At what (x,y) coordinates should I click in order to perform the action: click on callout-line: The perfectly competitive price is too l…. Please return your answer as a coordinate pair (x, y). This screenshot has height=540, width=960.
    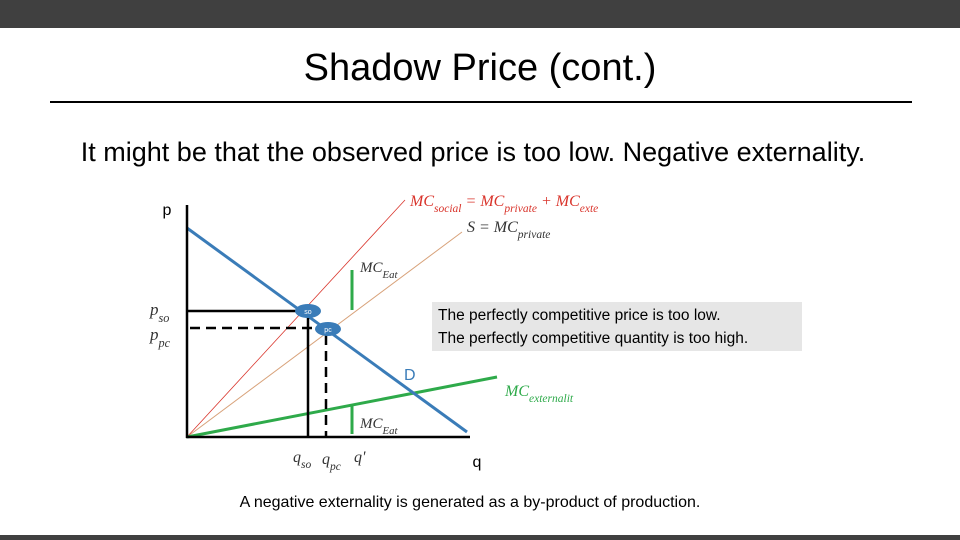
    Looking at the image, I should click on (579, 315).